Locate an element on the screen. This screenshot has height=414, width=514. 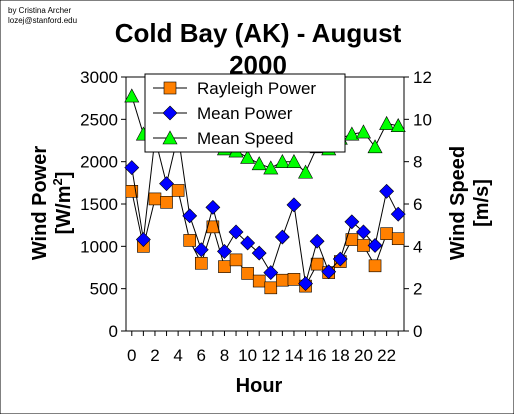
right-axis-title-main: Wind Speed is located at coordinates (458, 203).